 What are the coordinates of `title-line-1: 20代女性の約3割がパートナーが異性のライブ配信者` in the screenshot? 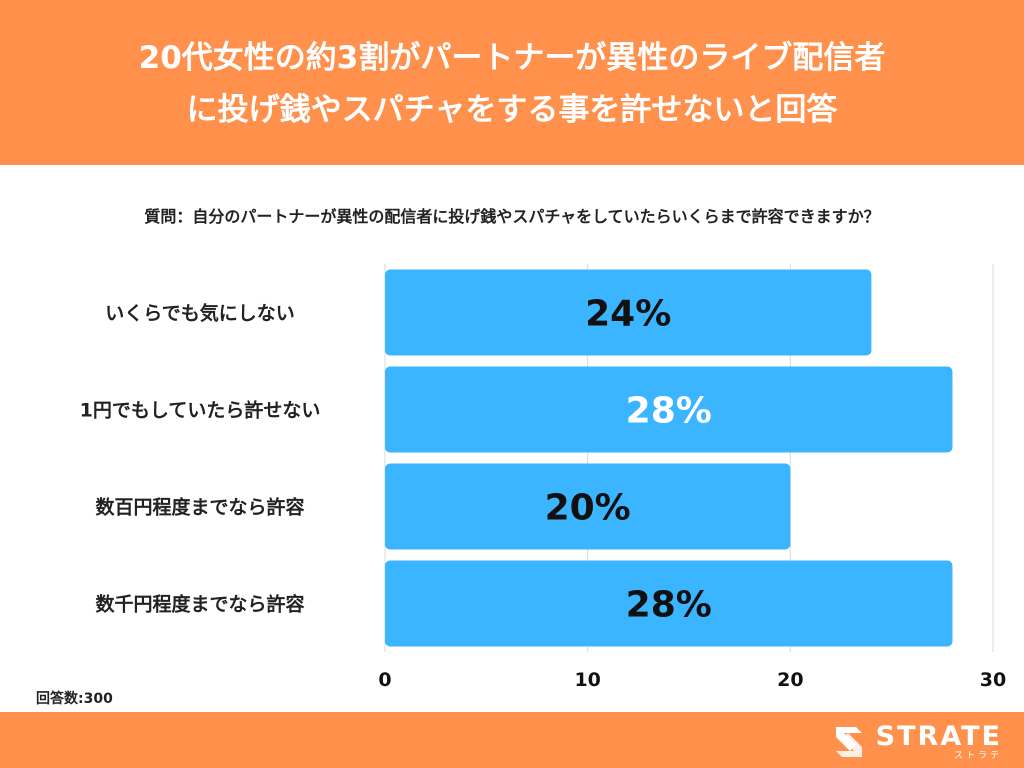 It's located at (512, 58).